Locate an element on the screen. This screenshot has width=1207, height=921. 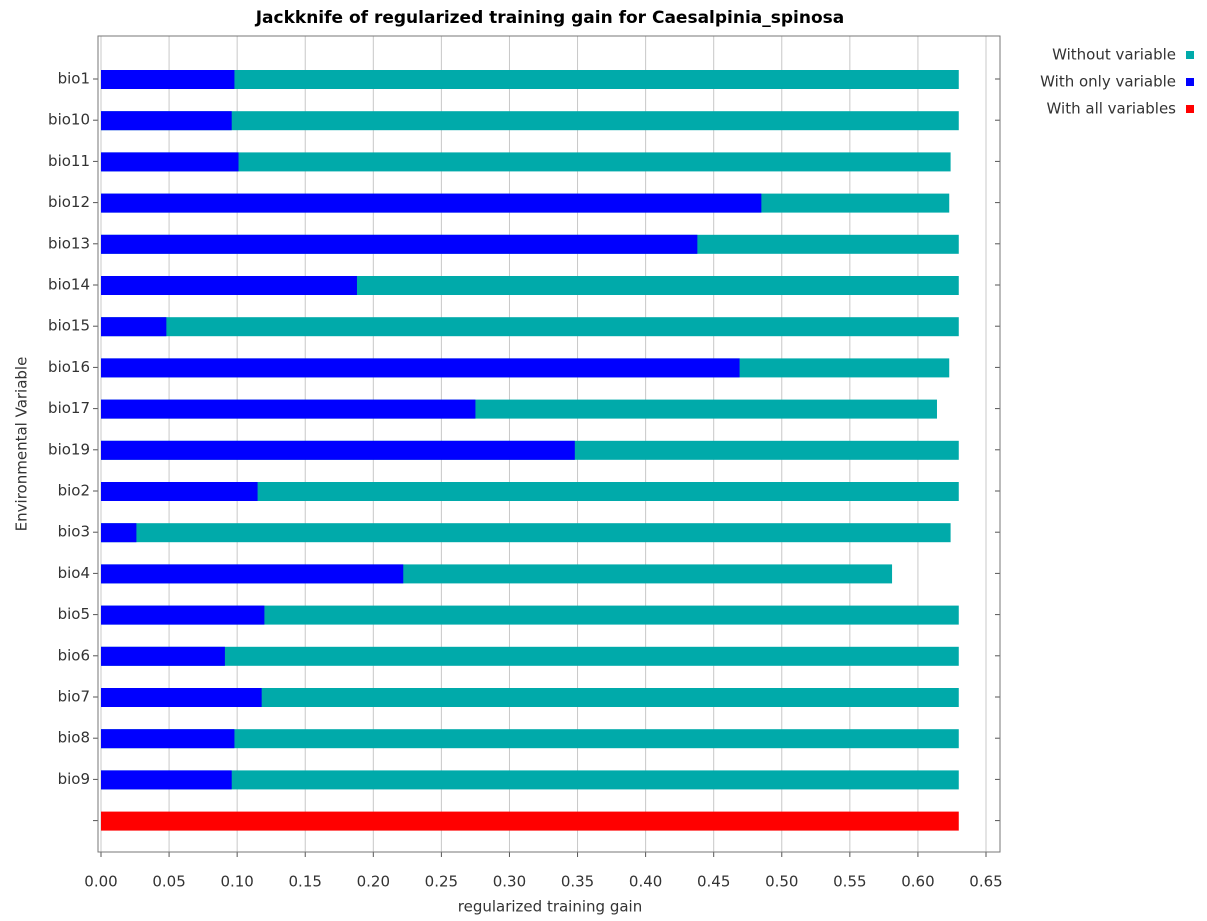
x-tick-label: 0.20 is located at coordinates (373, 882).